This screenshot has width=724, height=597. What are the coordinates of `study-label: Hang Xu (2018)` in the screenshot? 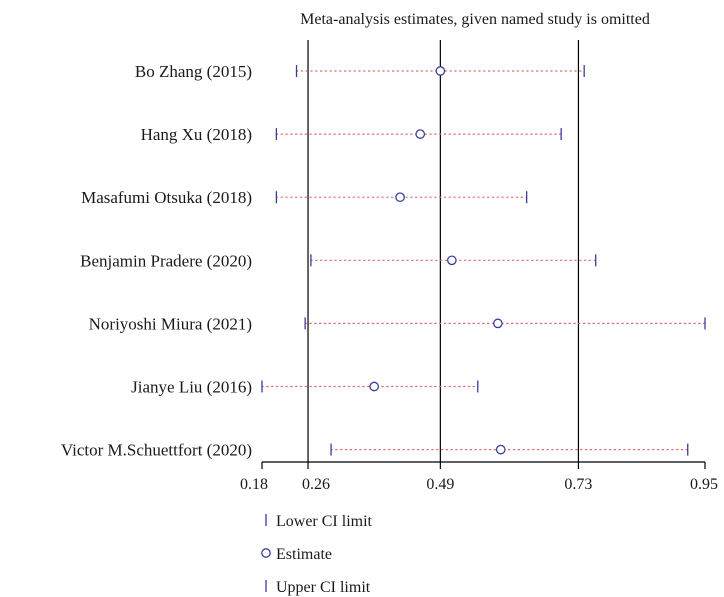 It's located at (196, 134).